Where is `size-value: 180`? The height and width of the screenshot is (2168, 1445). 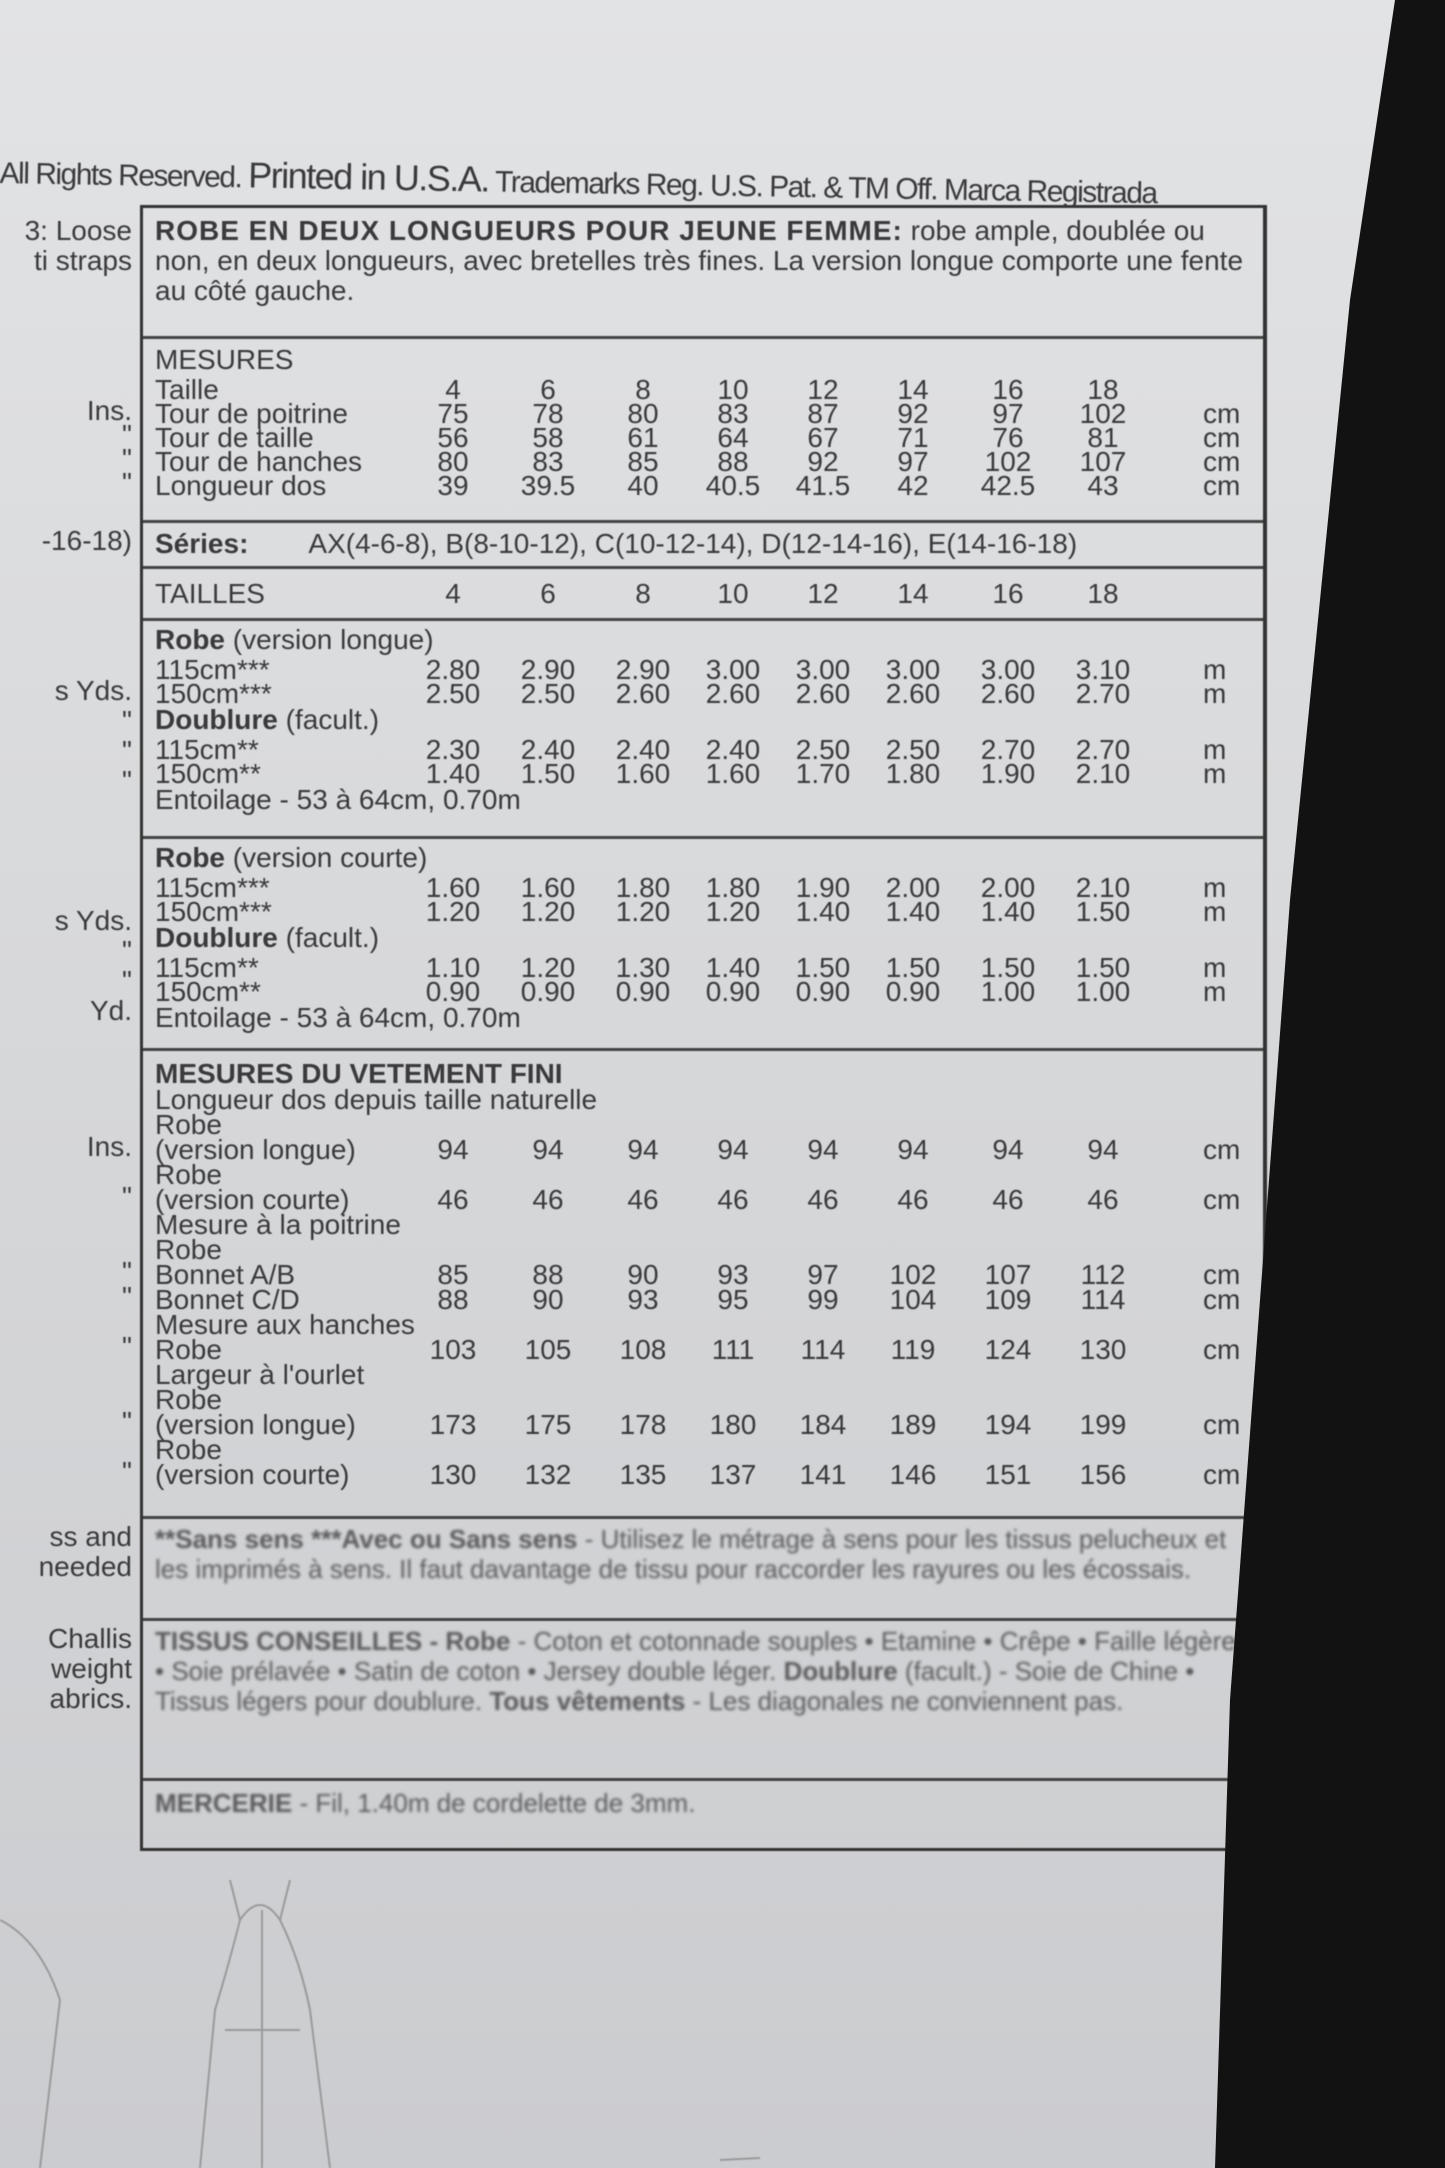 size-value: 180 is located at coordinates (733, 1424).